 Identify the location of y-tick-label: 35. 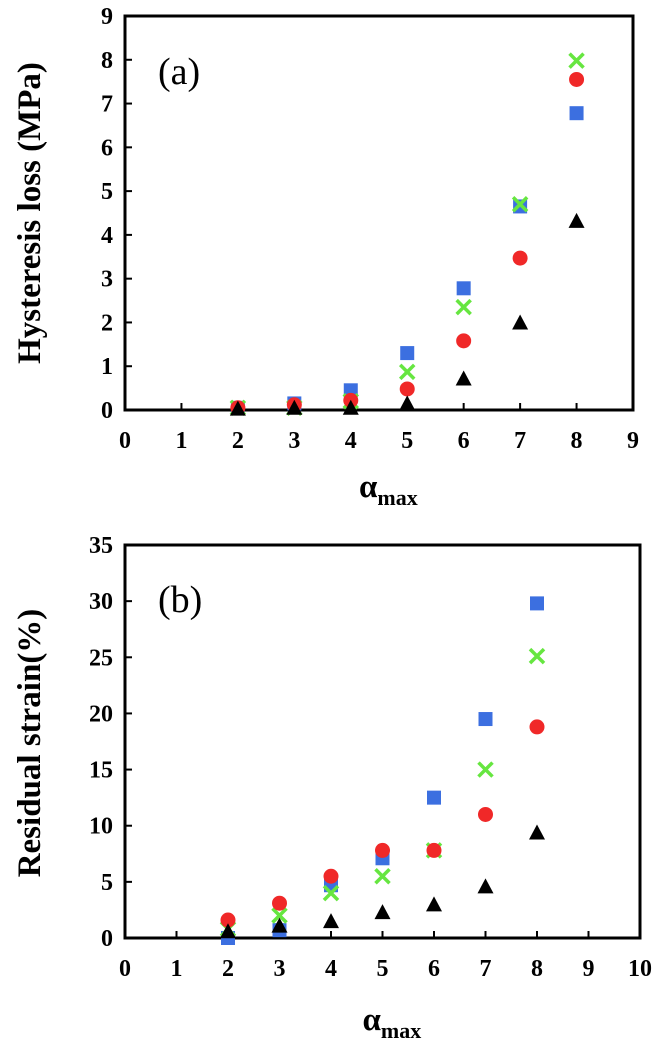
(101, 546).